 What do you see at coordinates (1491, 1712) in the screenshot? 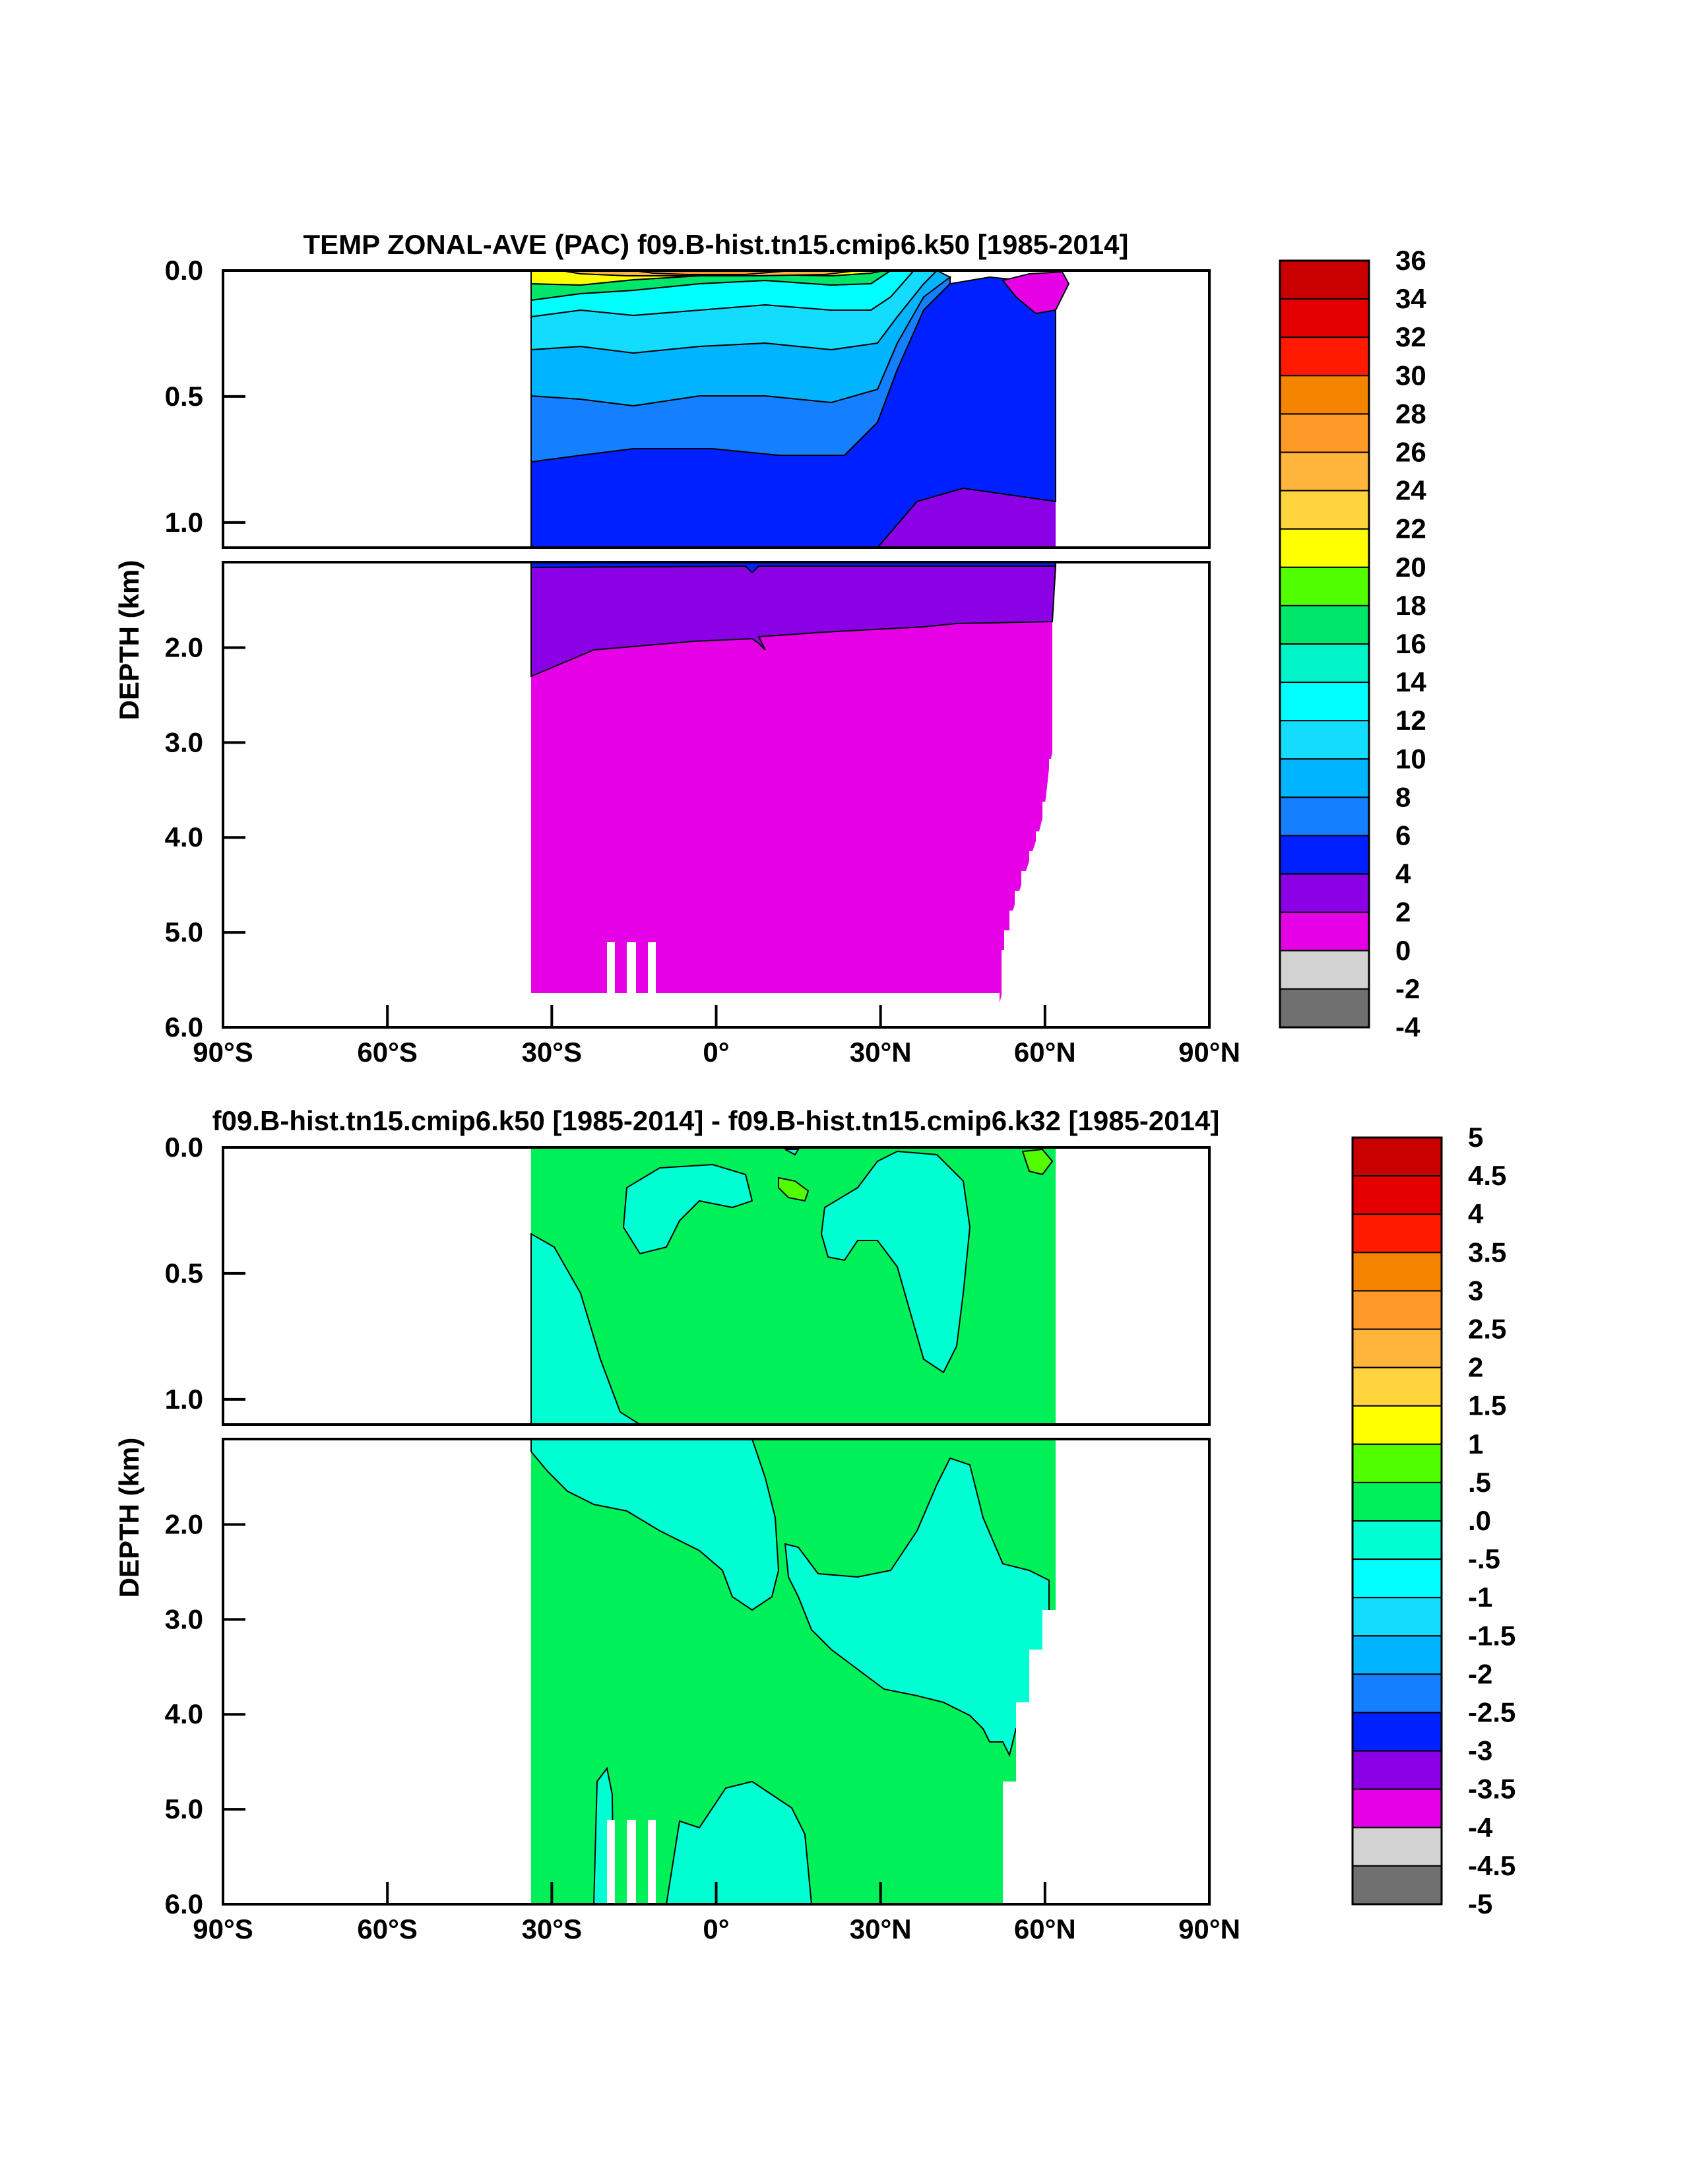
I see `colorbar-label: -2.5` at bounding box center [1491, 1712].